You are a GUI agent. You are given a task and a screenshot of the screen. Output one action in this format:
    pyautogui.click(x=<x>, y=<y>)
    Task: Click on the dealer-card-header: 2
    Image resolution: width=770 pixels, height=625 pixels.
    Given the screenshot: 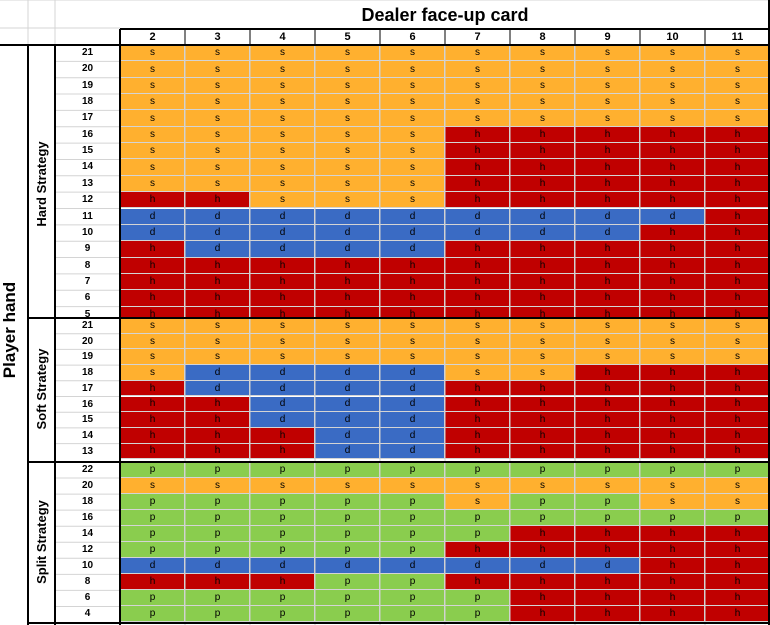 What is the action you would take?
    pyautogui.click(x=152, y=37)
    